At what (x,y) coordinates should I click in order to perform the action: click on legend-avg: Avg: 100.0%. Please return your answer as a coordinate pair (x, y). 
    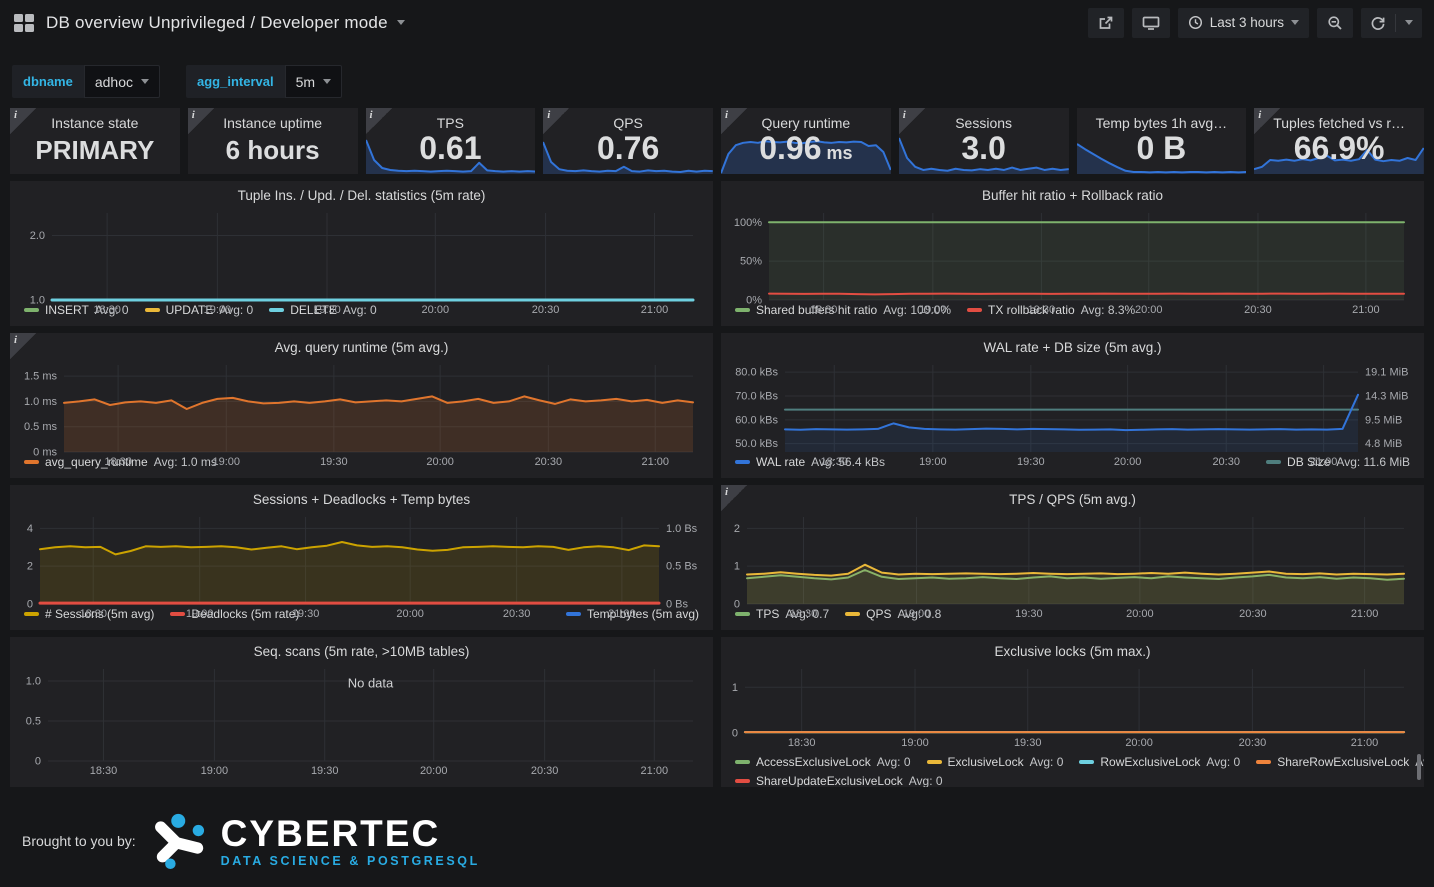
    Looking at the image, I should click on (917, 309).